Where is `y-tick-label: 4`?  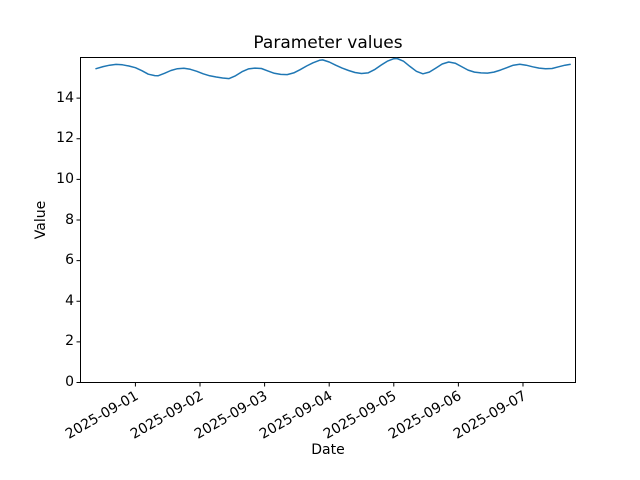
y-tick-label: 4 is located at coordinates (69, 300).